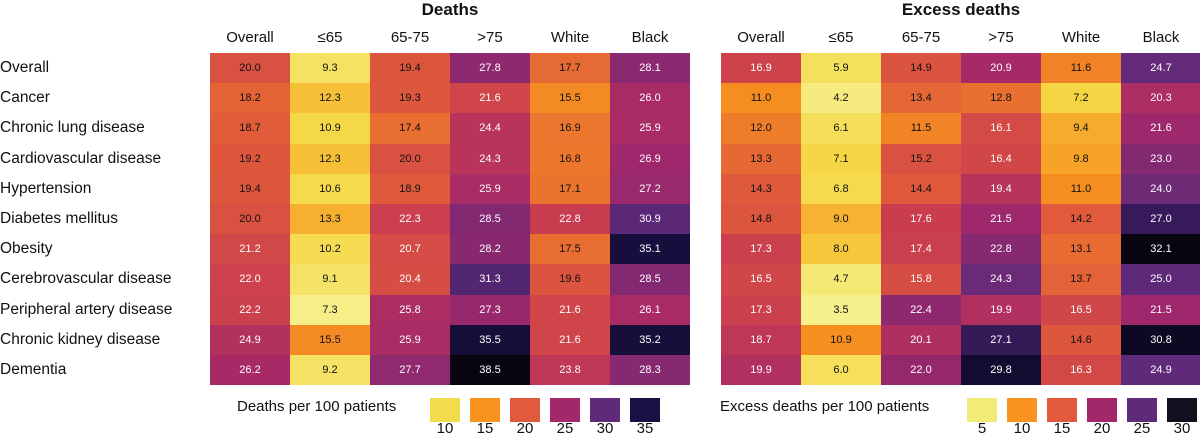  I want to click on heatmap-cell: 17.6, so click(921, 219).